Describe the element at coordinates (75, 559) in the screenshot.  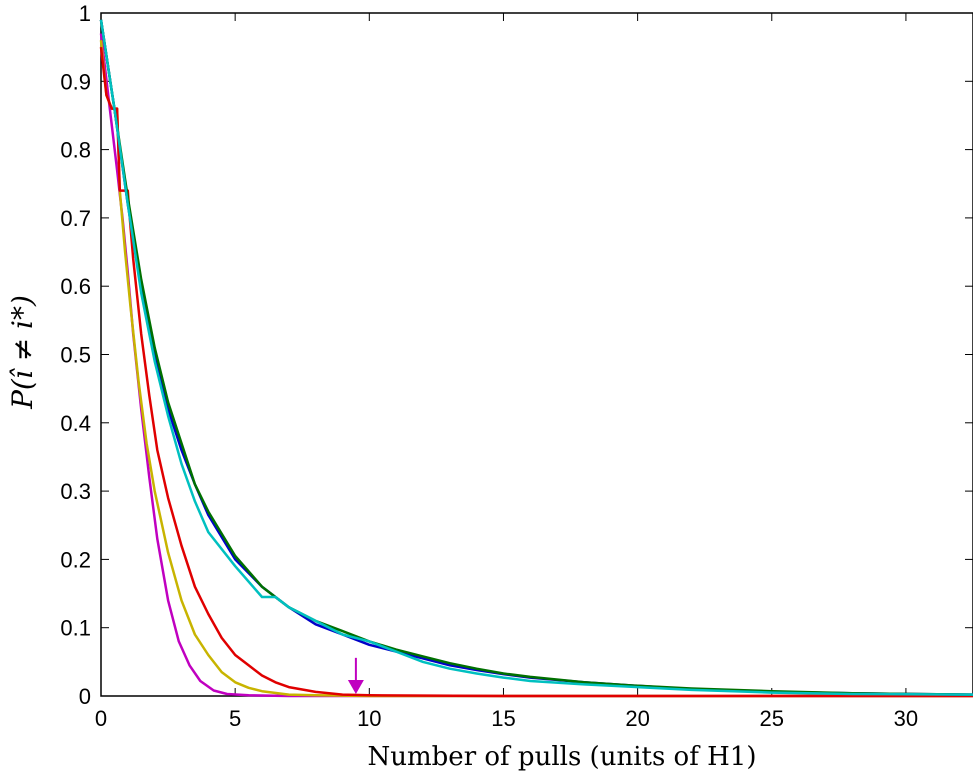
I see `y-tick-label: 0.2` at that location.